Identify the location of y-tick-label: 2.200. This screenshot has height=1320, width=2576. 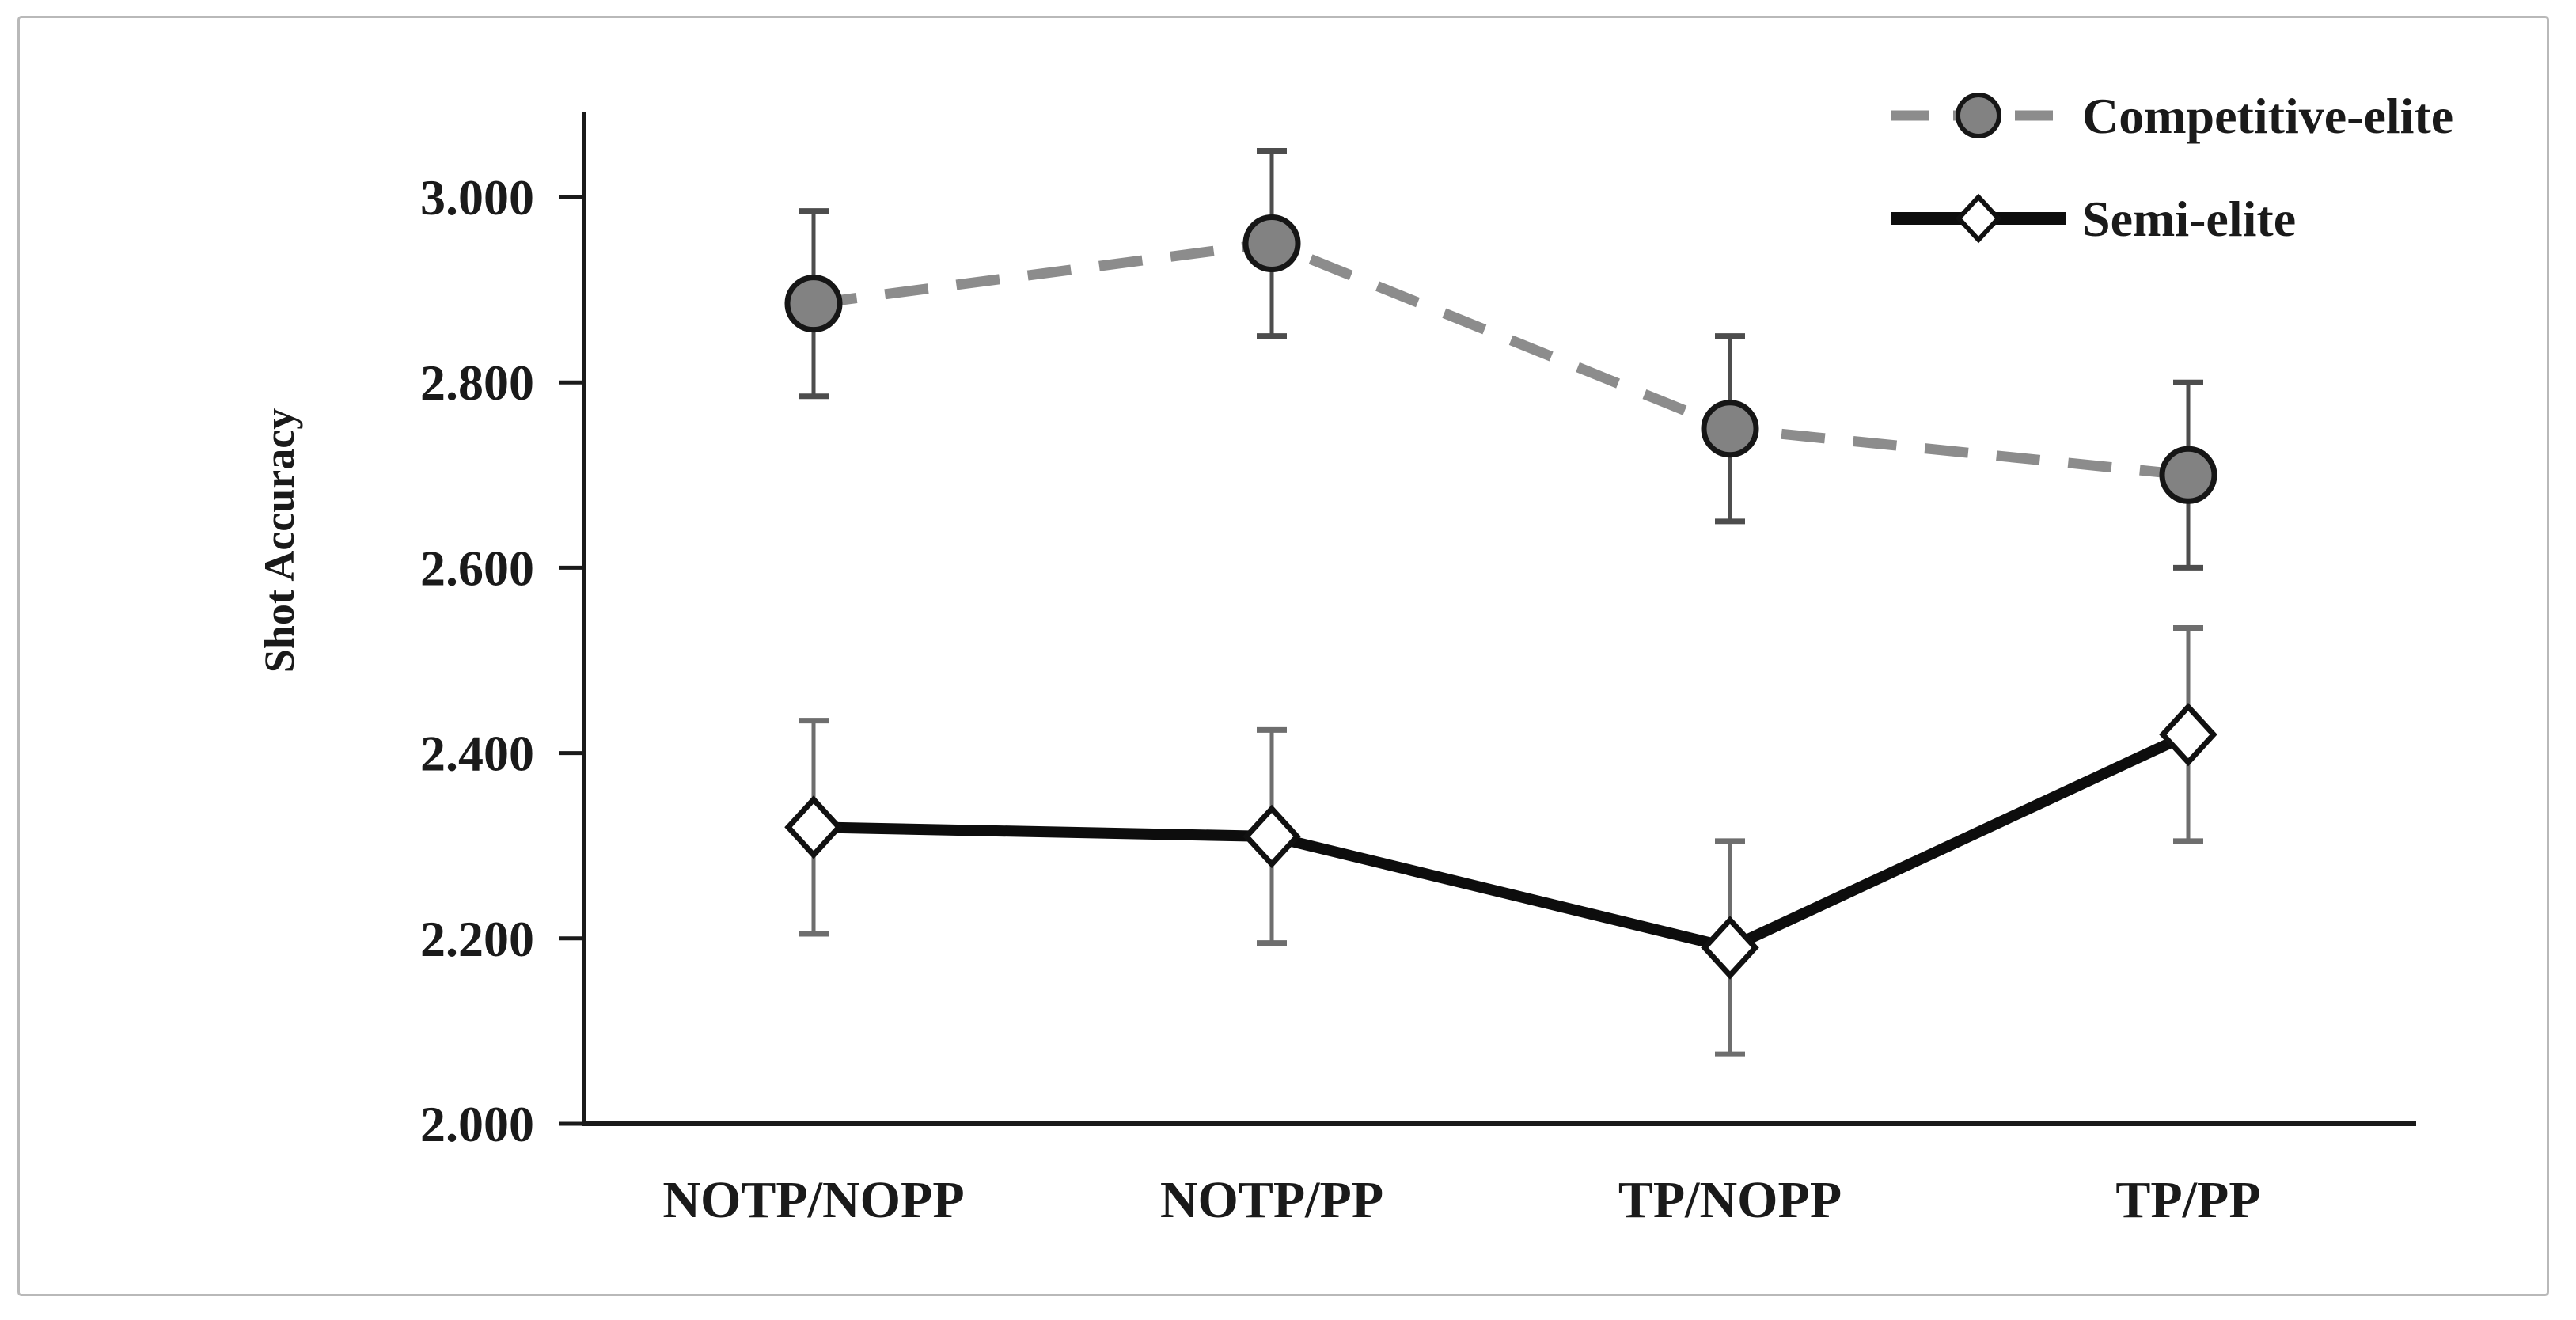
(477, 939).